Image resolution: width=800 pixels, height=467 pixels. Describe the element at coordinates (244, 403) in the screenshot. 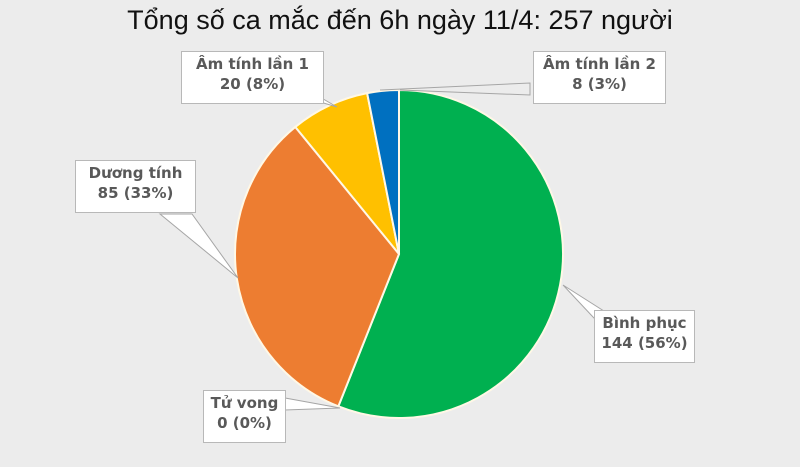

I see `label-name: Tử vong` at that location.